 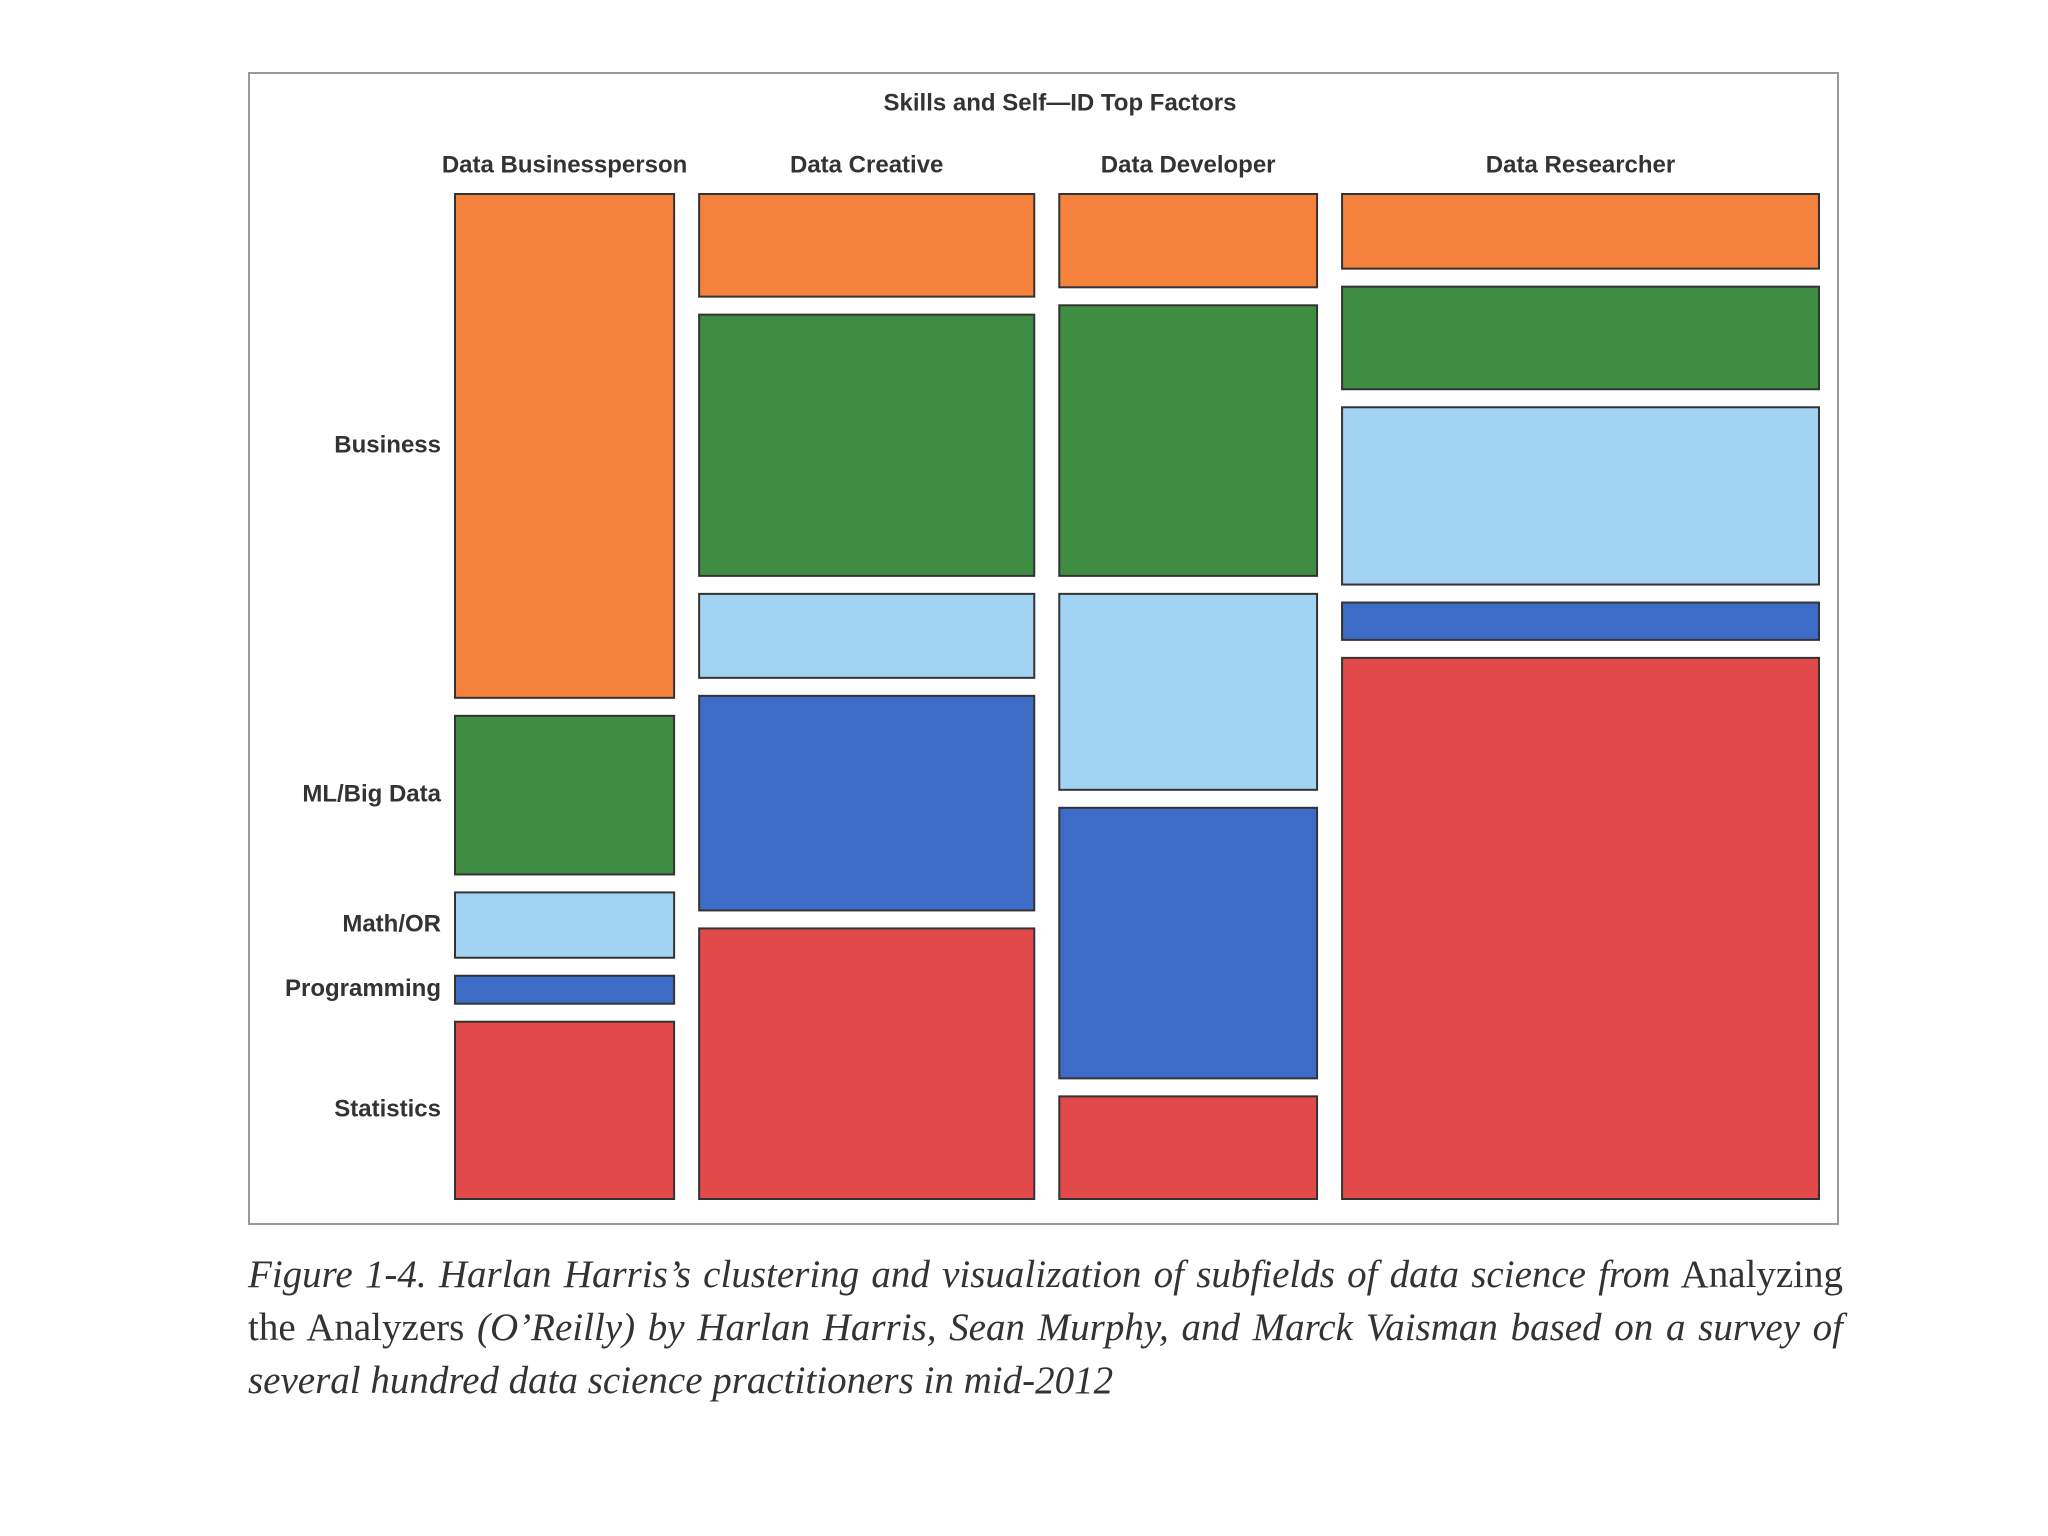 What do you see at coordinates (387, 444) in the screenshot?
I see `row-label: Business` at bounding box center [387, 444].